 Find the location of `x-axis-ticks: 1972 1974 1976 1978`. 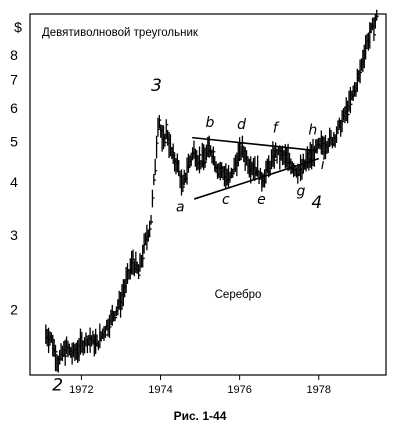

x-axis-ticks: 1972 1974 1976 1978 is located at coordinates (200, 385).